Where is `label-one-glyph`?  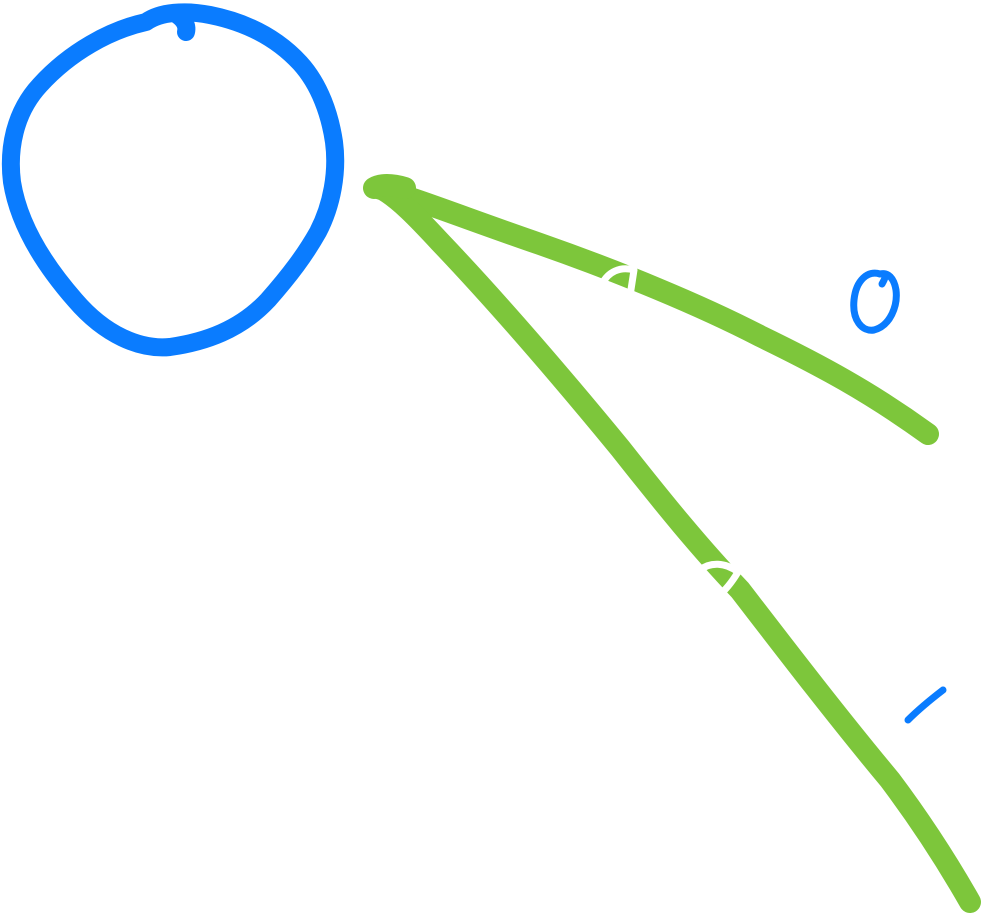
label-one-glyph is located at coordinates (925, 705).